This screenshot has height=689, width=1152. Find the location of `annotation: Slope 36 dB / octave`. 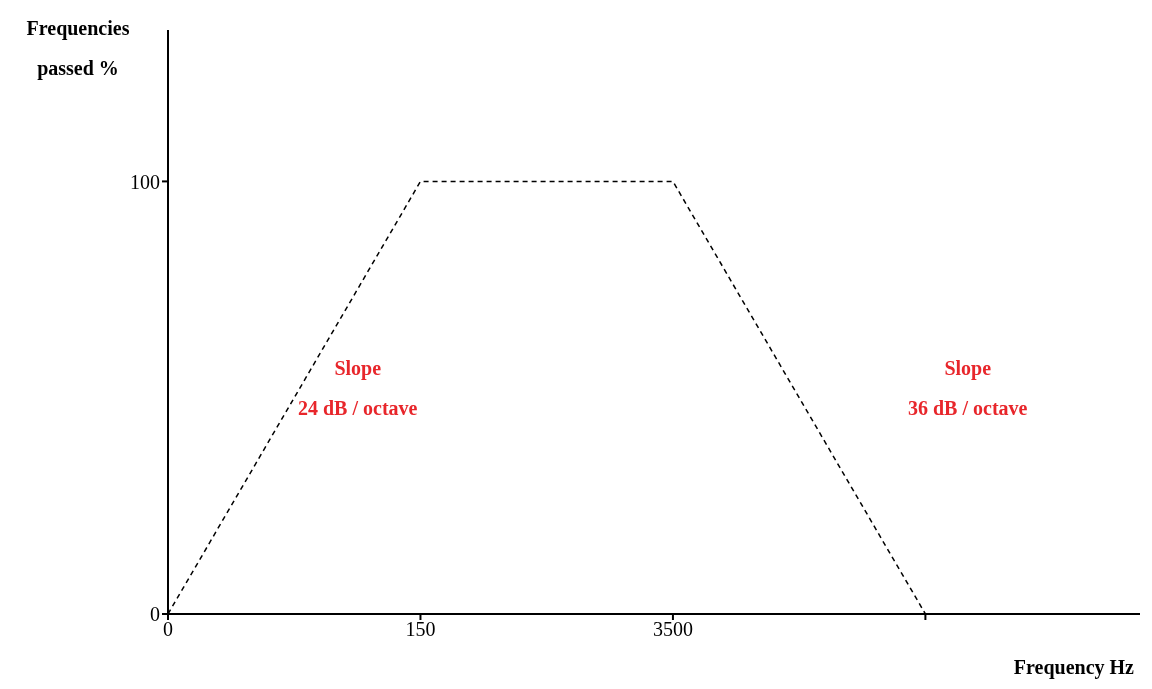

annotation: Slope 36 dB / octave is located at coordinates (968, 388).